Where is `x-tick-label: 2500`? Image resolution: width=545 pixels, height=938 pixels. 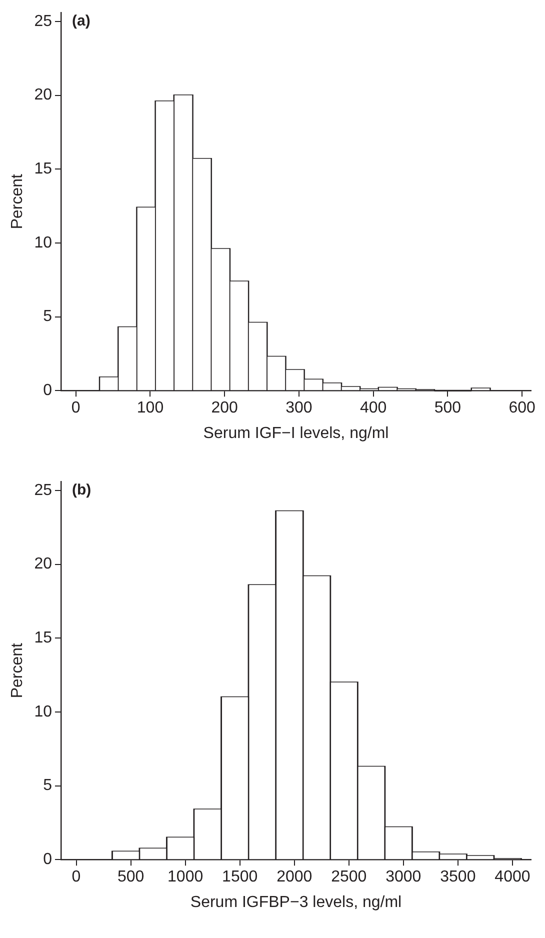 x-tick-label: 2500 is located at coordinates (349, 877).